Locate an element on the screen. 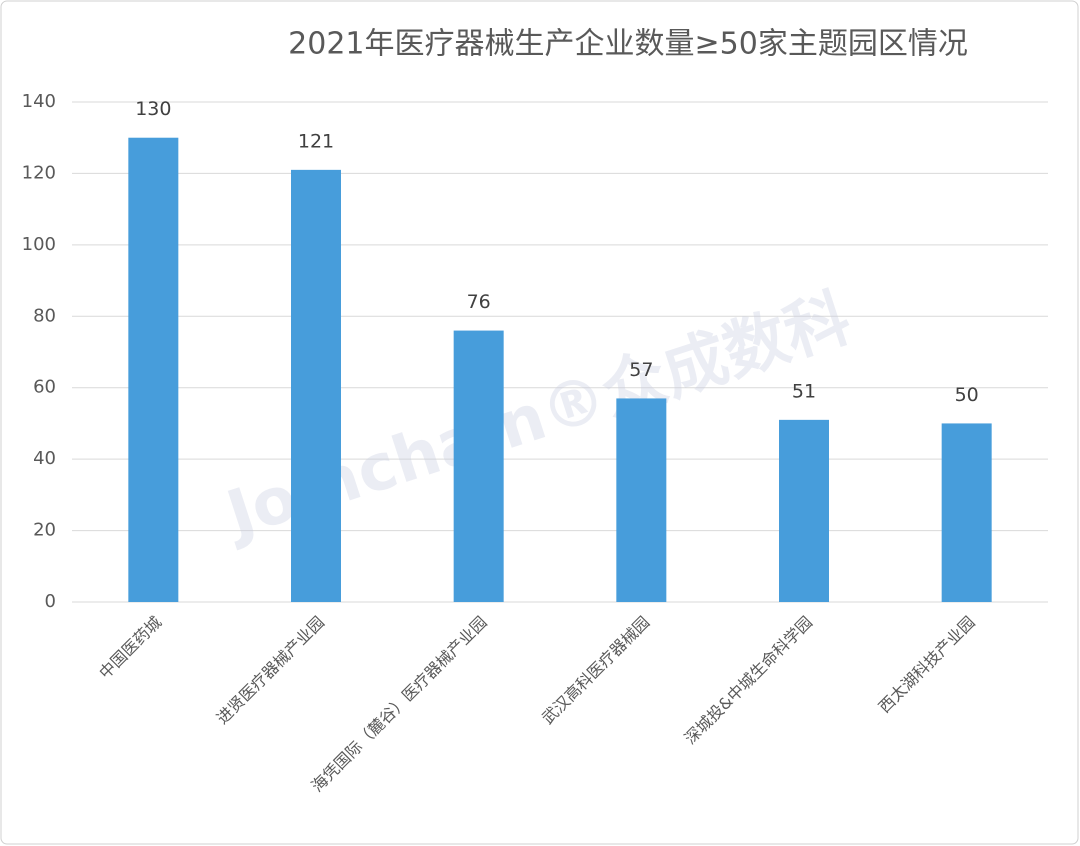  y-tick-label: 60 is located at coordinates (44, 387).